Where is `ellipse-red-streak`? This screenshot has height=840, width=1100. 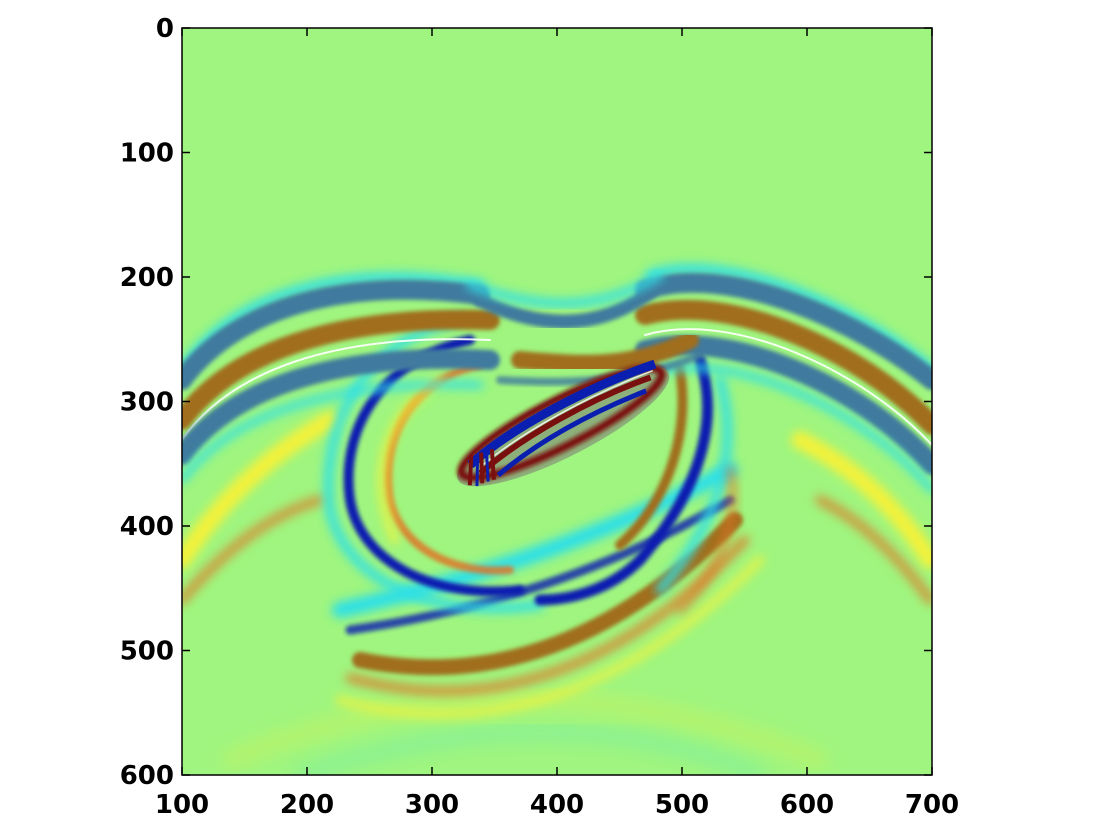 ellipse-red-streak is located at coordinates (565, 425).